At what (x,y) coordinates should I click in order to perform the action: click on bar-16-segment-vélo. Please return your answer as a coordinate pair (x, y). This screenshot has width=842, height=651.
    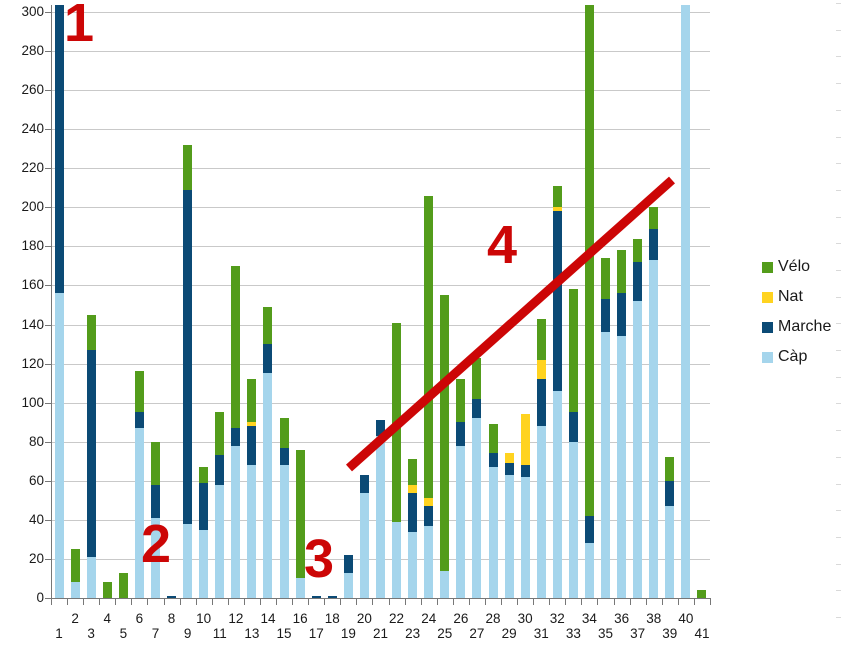
    Looking at the image, I should click on (300, 514).